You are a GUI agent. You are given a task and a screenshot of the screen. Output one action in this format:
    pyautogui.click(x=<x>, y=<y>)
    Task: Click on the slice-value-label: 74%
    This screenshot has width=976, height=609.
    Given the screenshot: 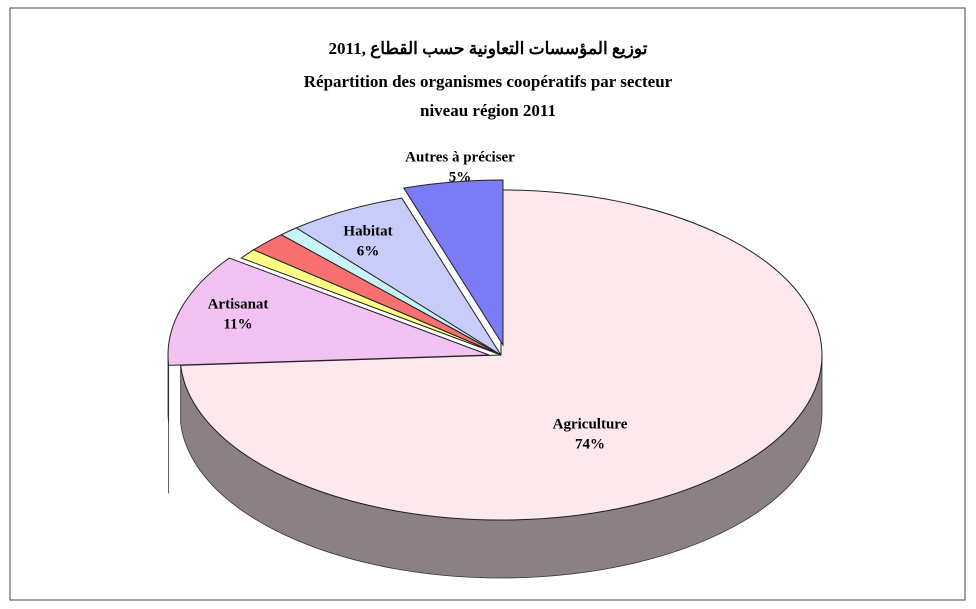 What is the action you would take?
    pyautogui.click(x=590, y=444)
    